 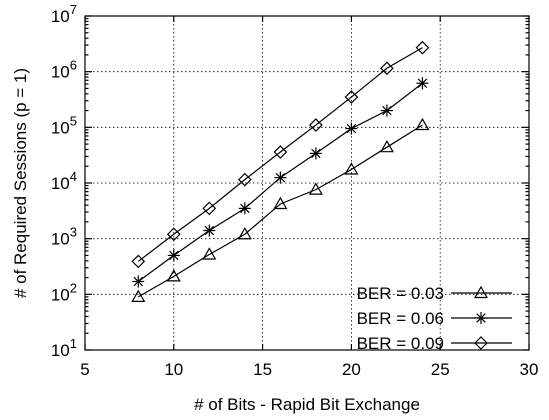 I want to click on y-tick-exponent: 4, so click(x=73, y=176).